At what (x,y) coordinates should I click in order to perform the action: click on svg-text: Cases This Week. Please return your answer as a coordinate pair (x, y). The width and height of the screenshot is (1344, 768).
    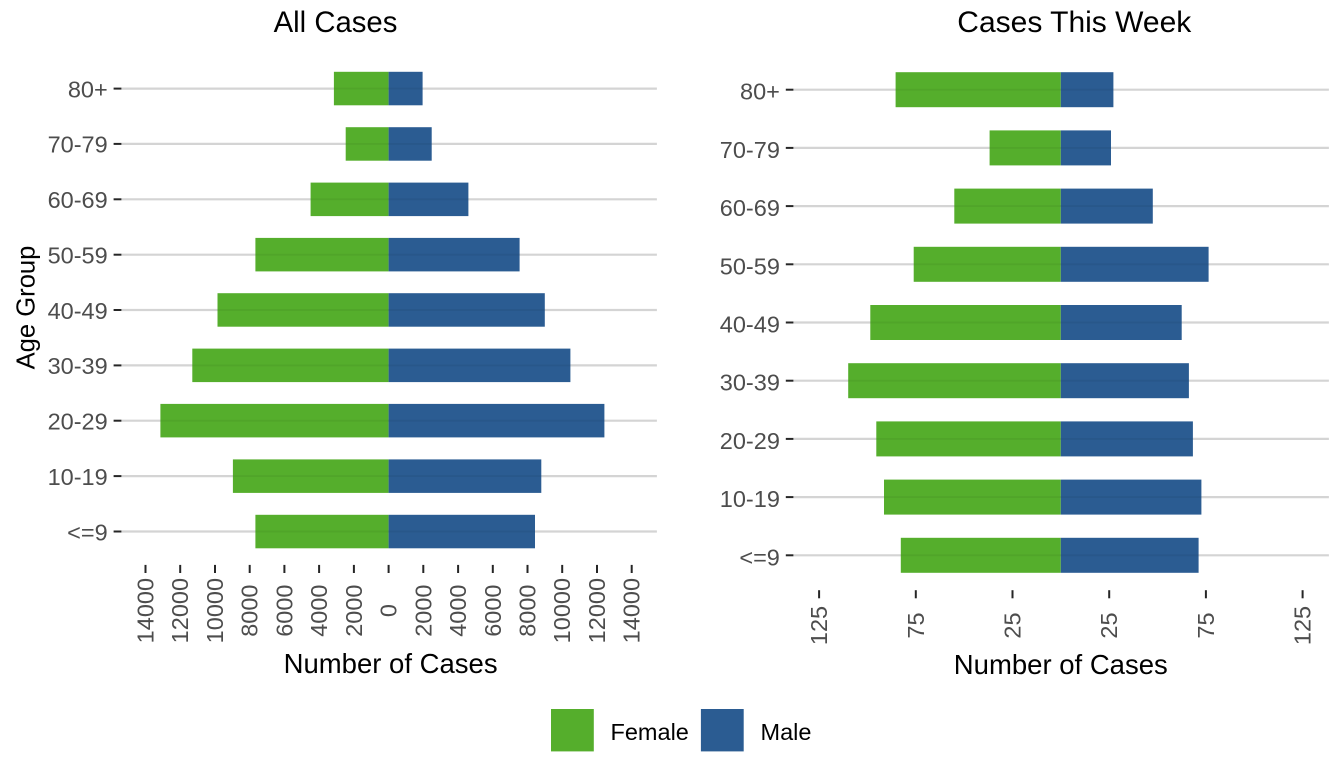
    Looking at the image, I should click on (1074, 22).